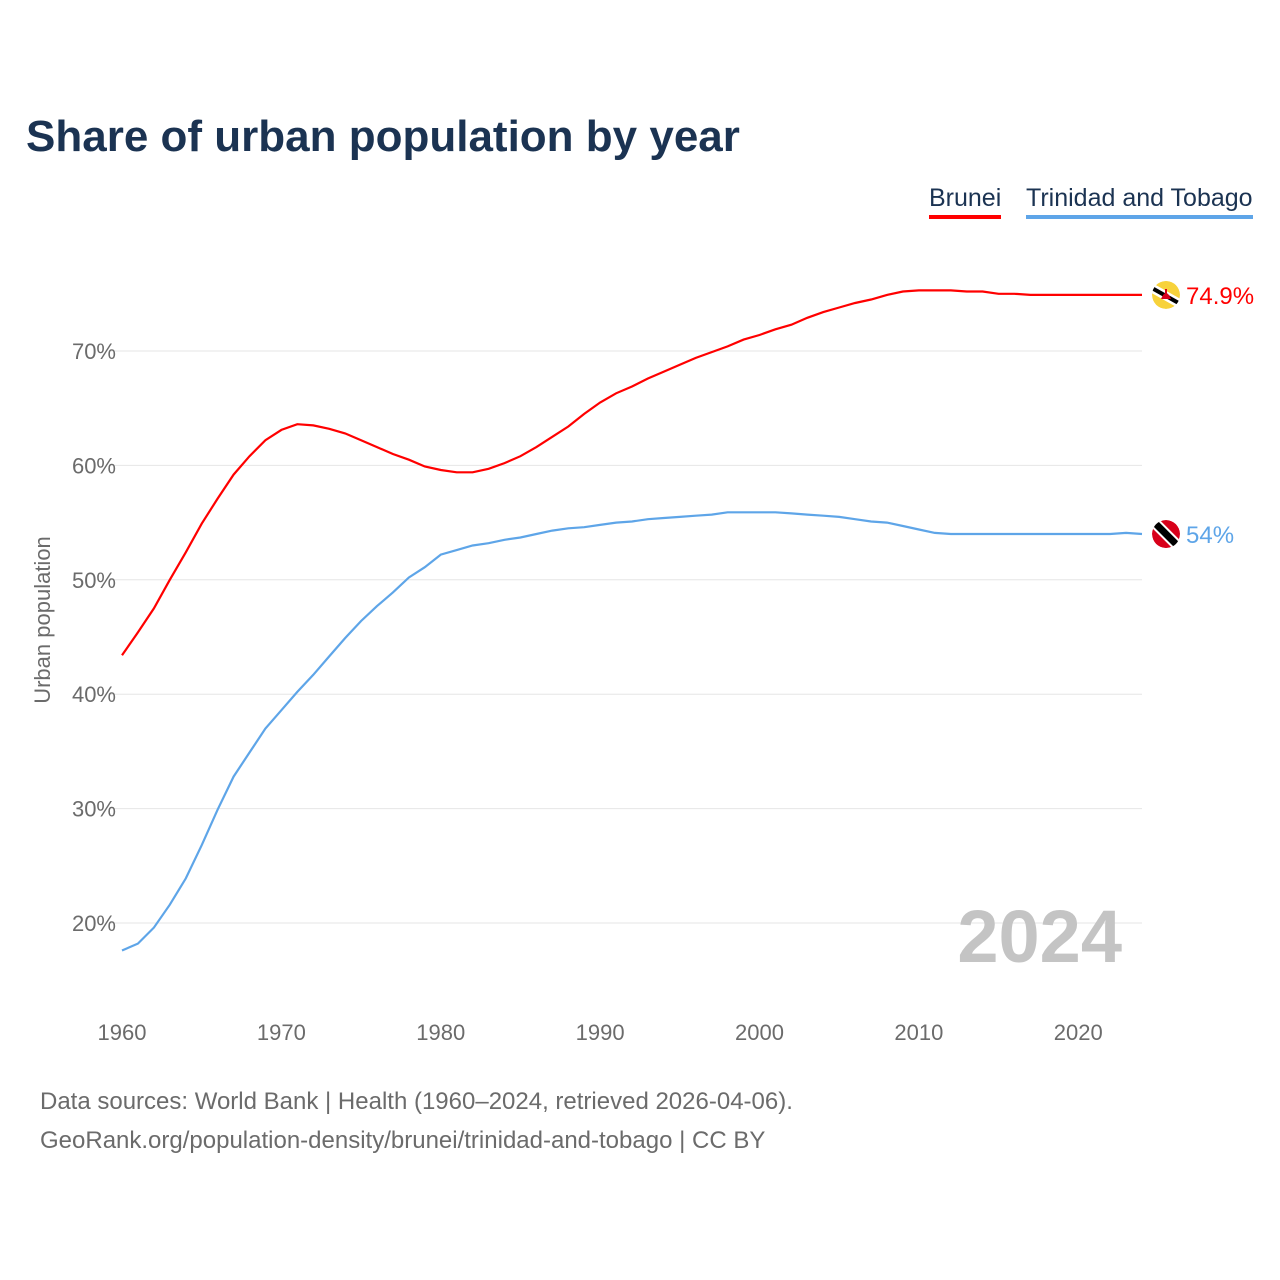  Describe the element at coordinates (94, 580) in the screenshot. I see `y-tick-label: 50%` at that location.